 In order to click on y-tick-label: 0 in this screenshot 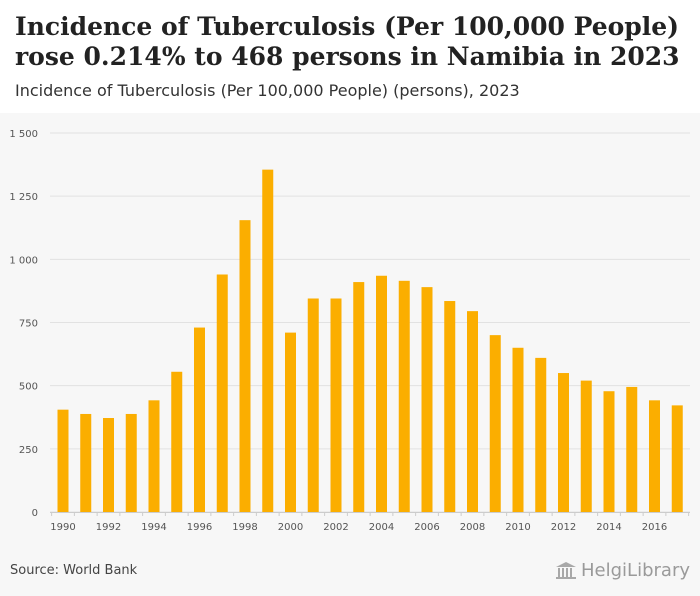, I will do `click(35, 513)`.